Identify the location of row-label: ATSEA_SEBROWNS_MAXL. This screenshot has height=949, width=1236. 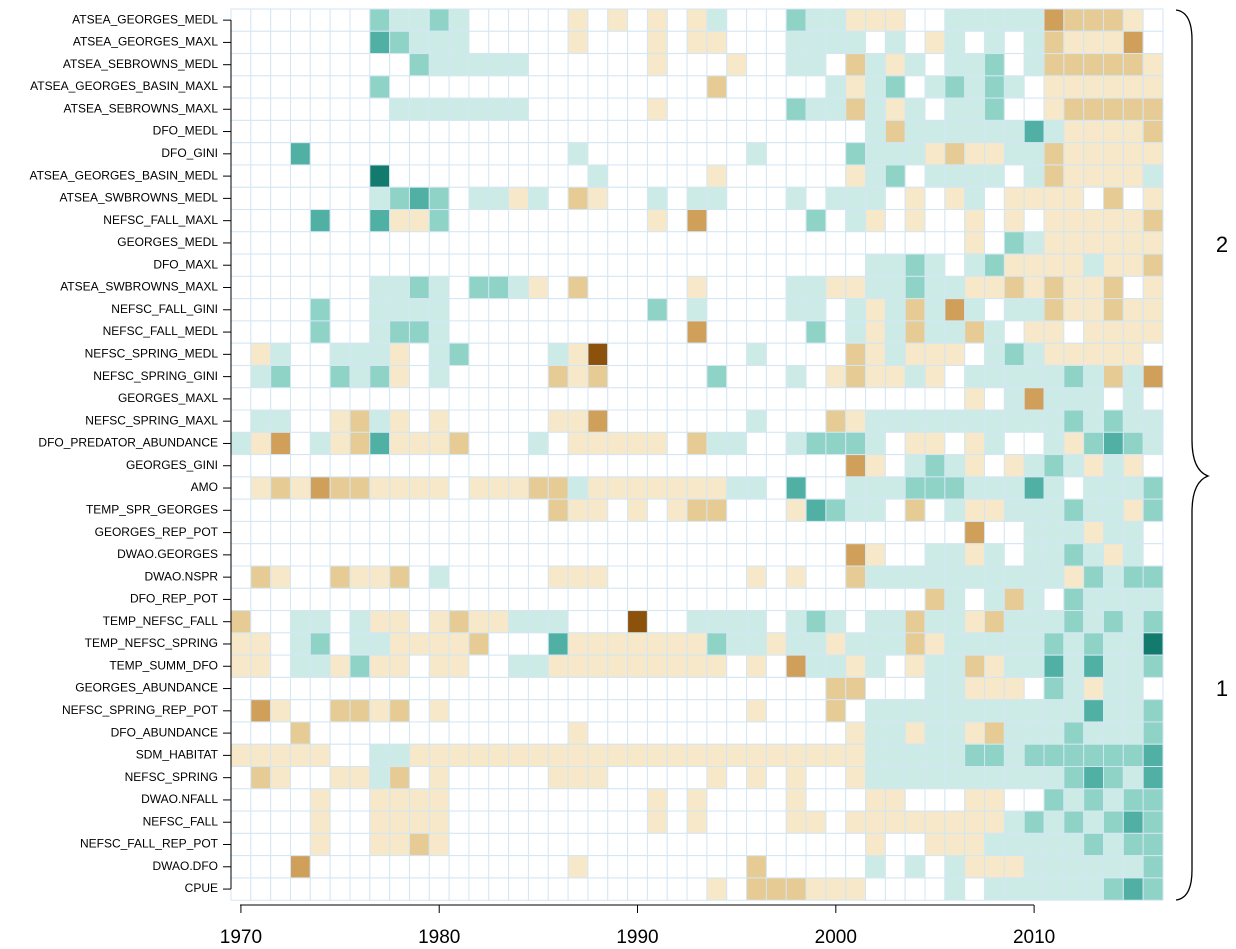
(141, 108).